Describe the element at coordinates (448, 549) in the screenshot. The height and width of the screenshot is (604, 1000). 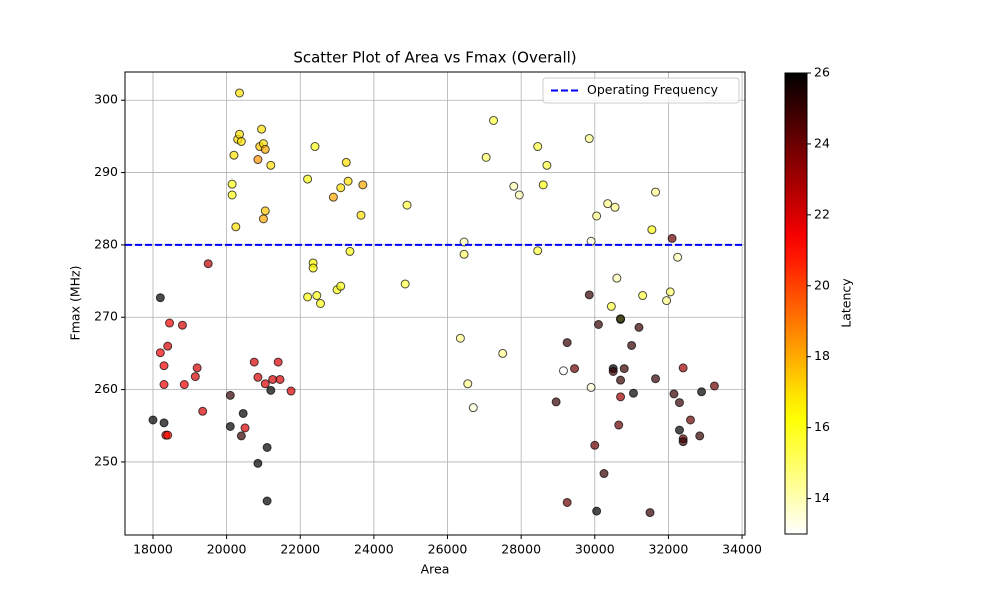
I see `x-tick-label: 26000` at that location.